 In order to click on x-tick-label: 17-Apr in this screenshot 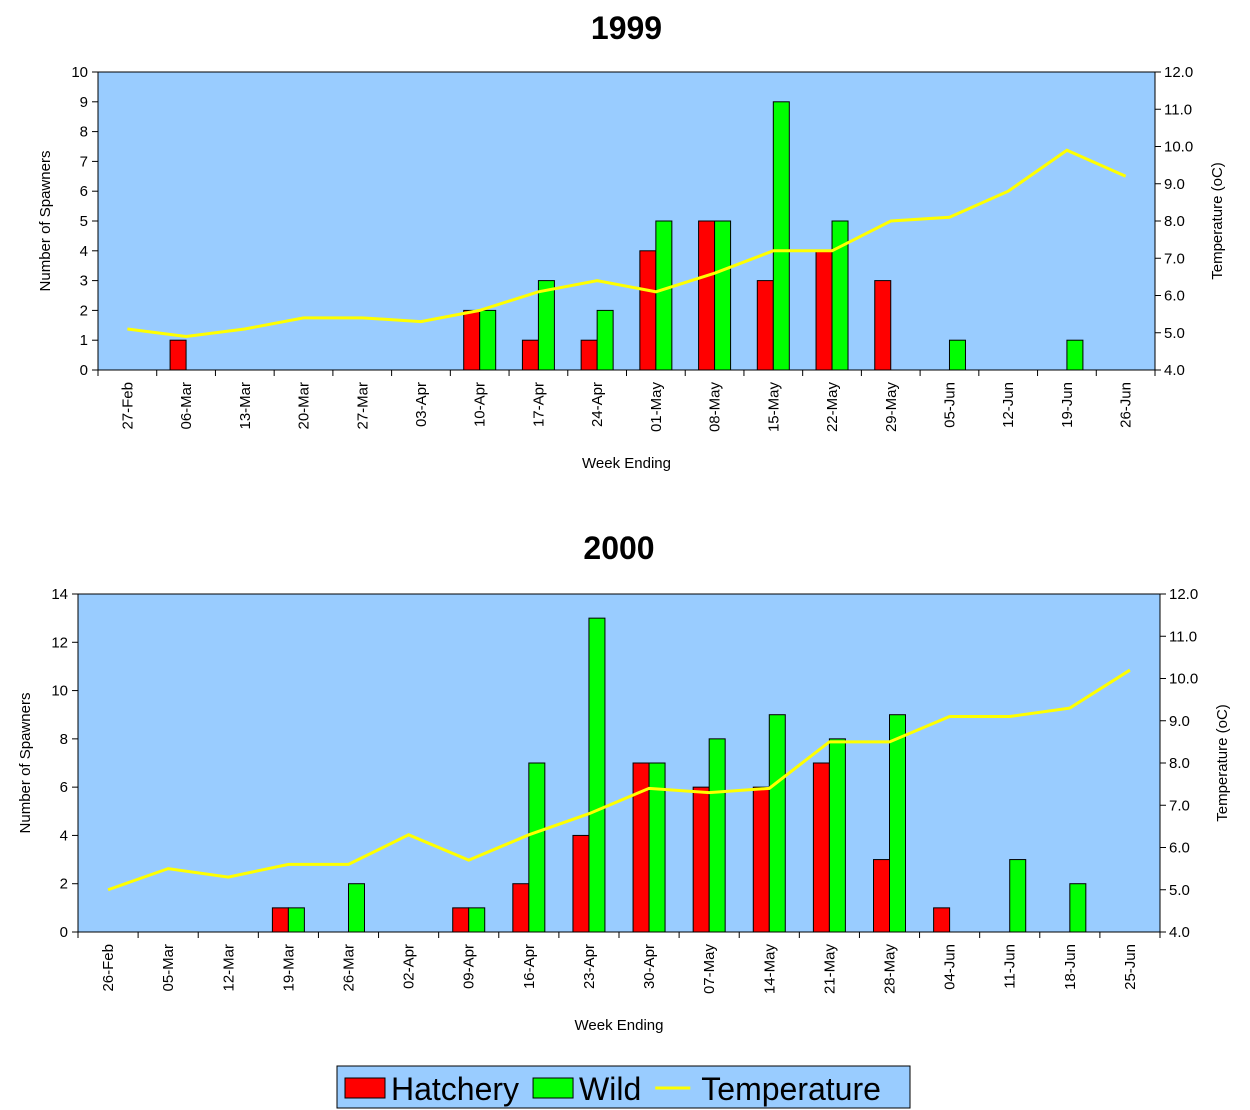, I will do `click(538, 404)`.